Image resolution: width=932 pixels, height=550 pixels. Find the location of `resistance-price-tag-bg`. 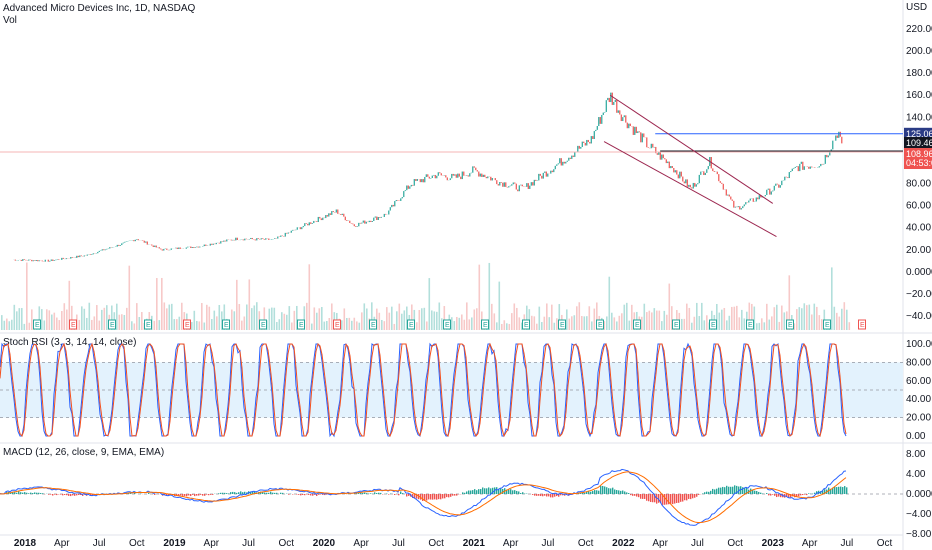

resistance-price-tag-bg is located at coordinates (918, 133).